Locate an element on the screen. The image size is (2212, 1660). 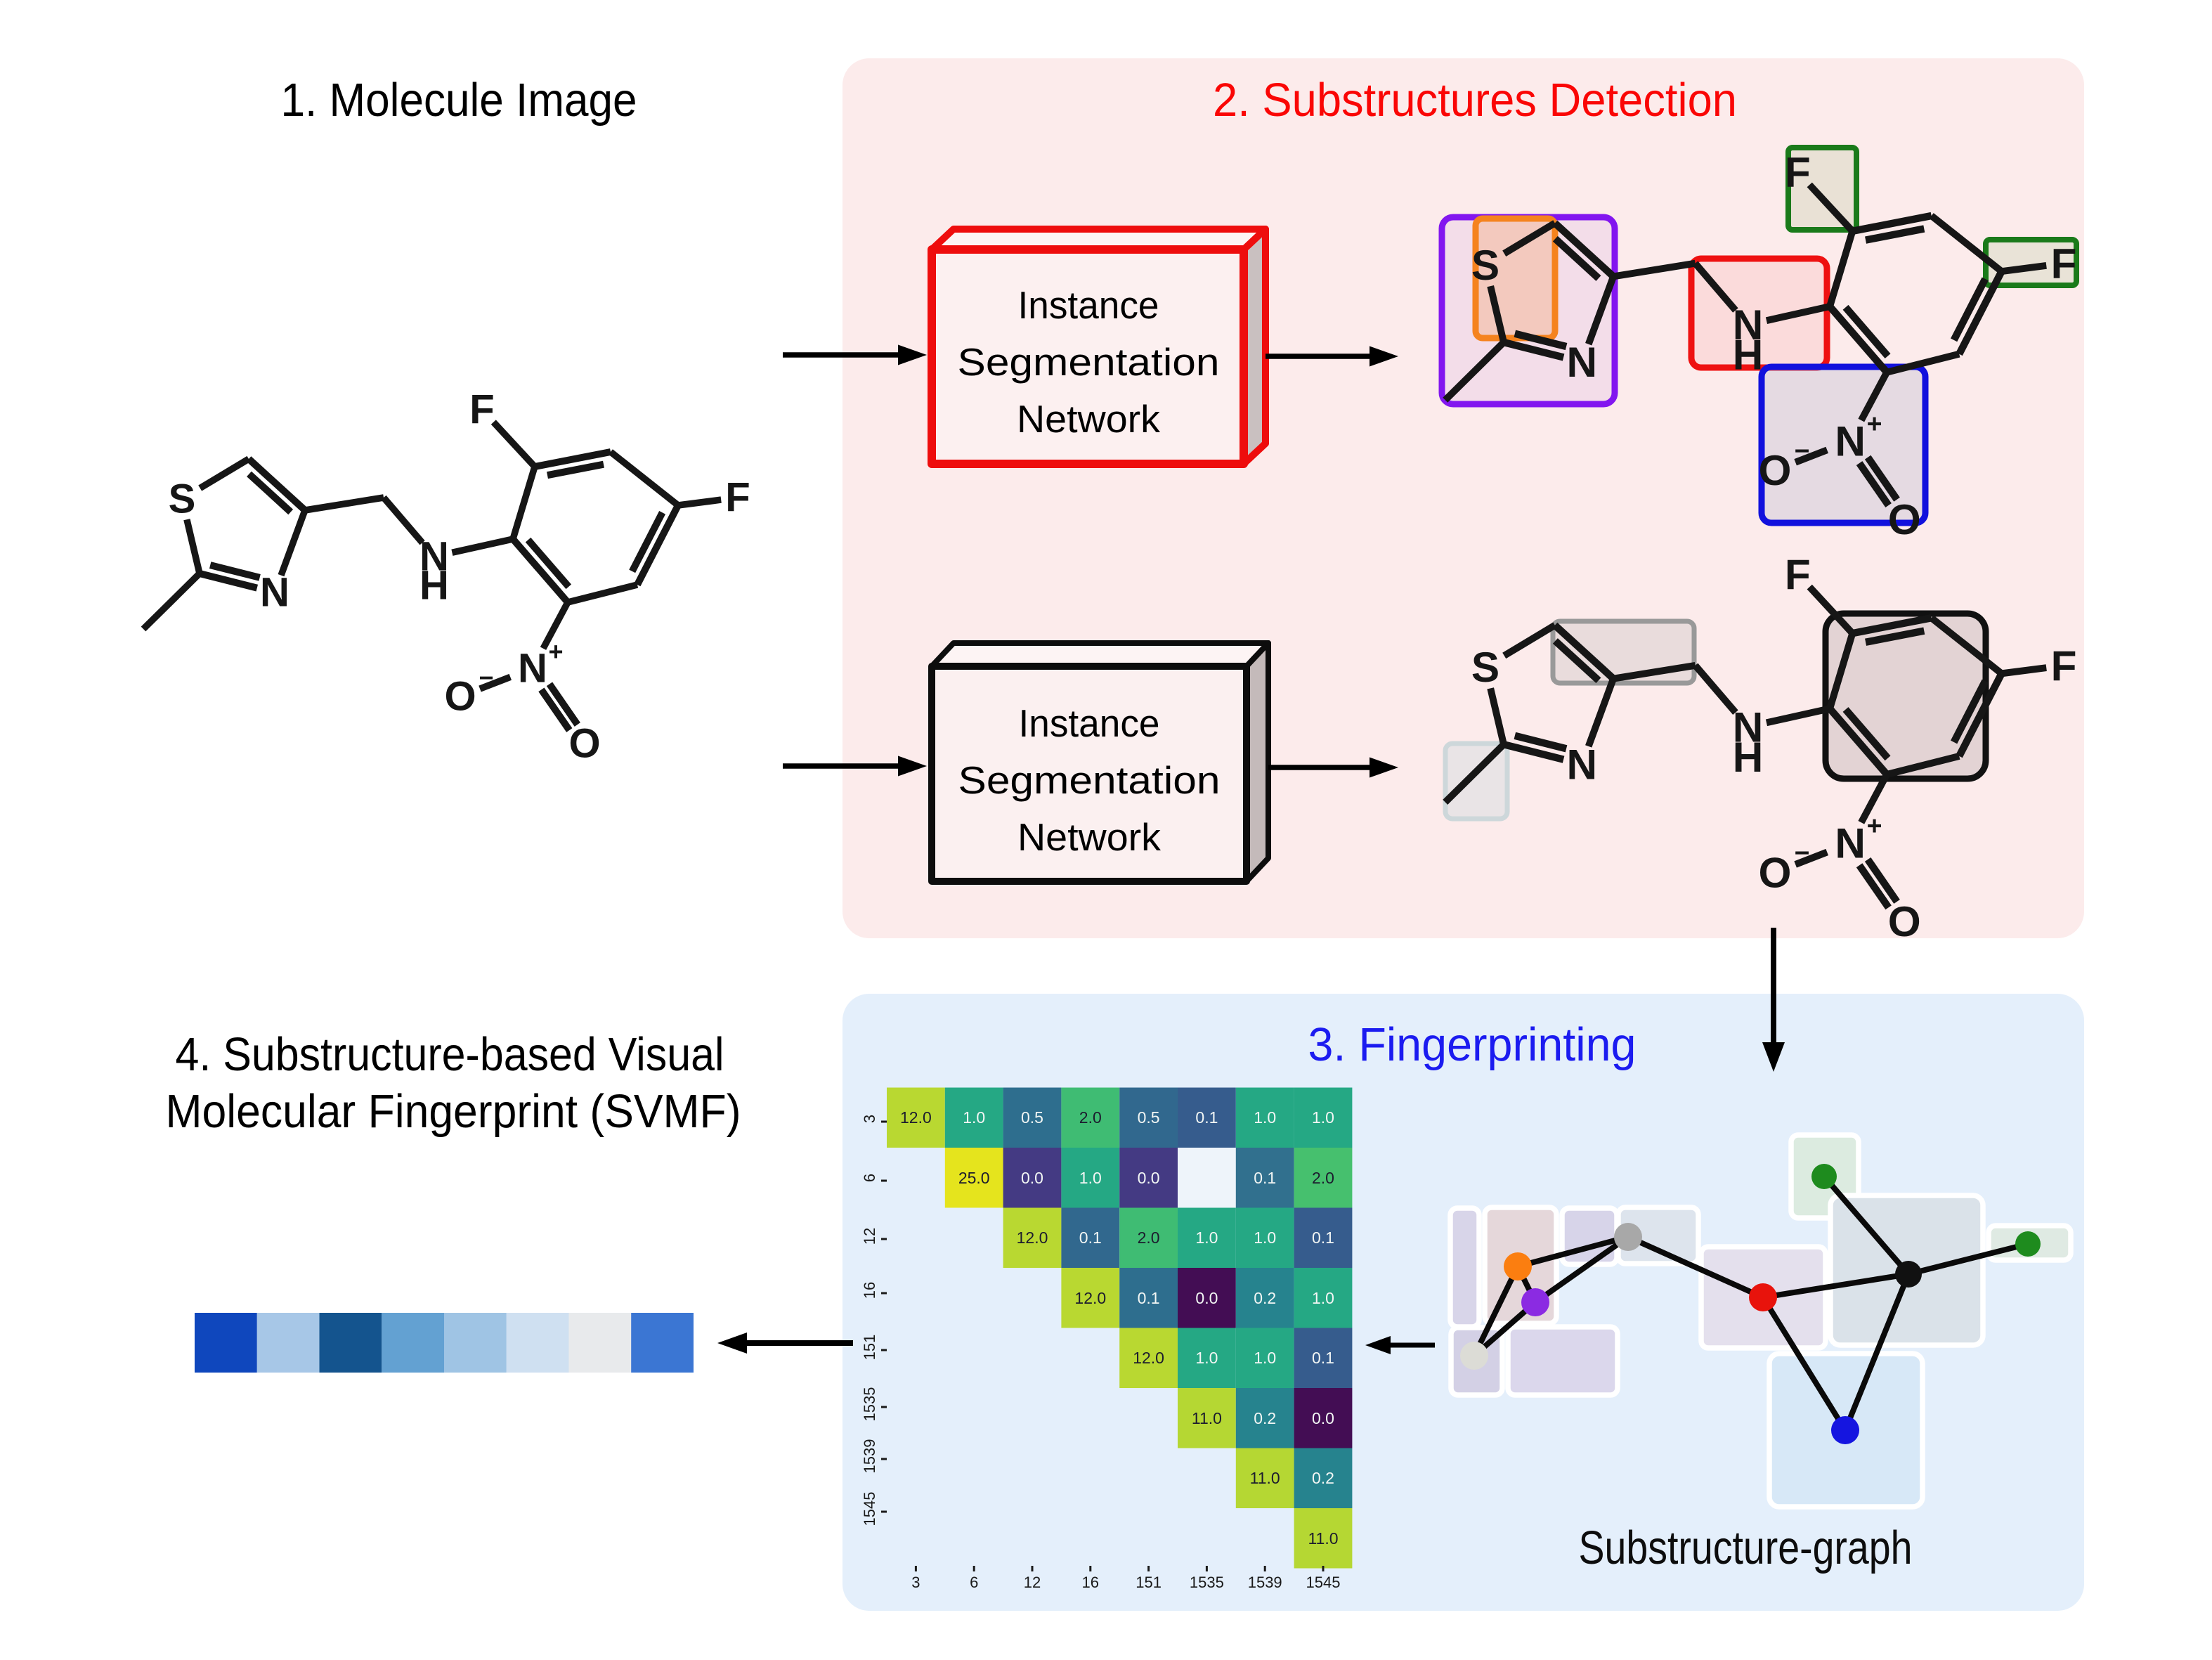
svg-text: Molecular Fingerprint (SVMF) is located at coordinates (453, 1111).